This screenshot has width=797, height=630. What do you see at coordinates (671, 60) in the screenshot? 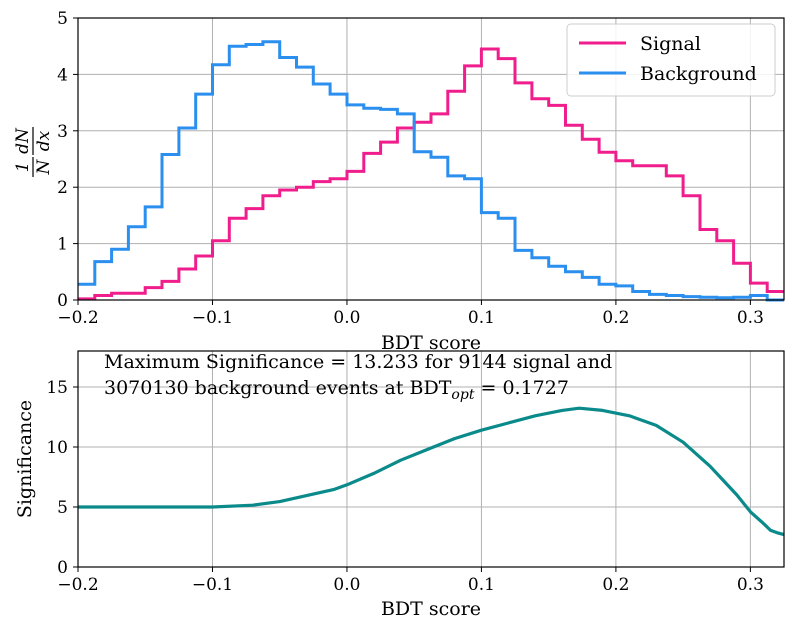
I see `legend: Signal Background` at bounding box center [671, 60].